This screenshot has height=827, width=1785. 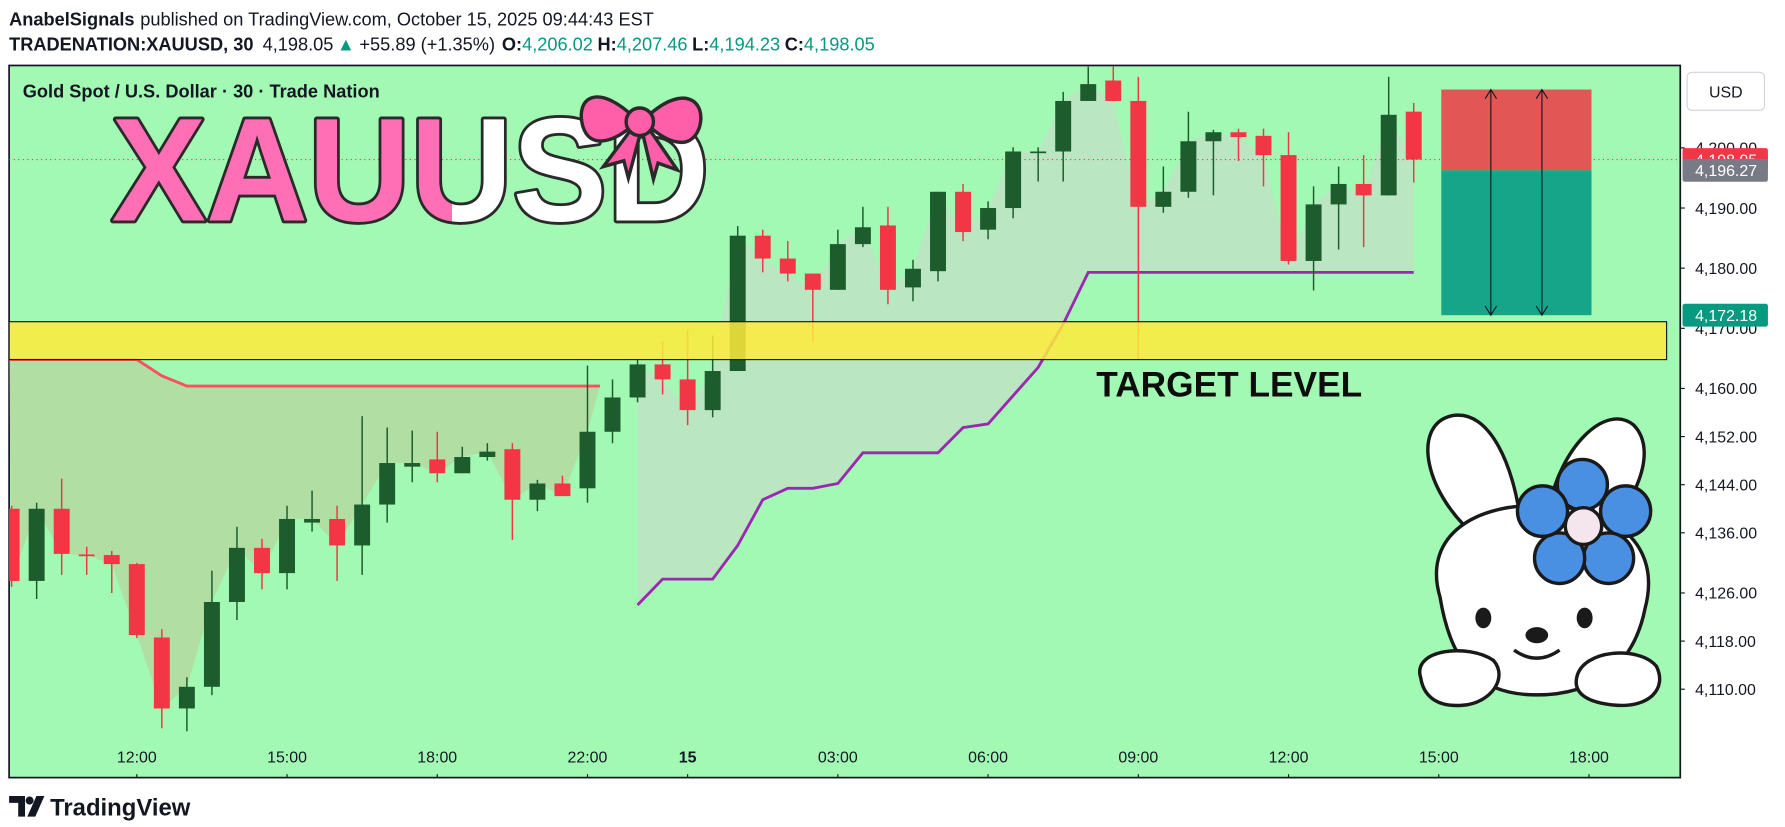 I want to click on currency-label: USD, so click(x=1726, y=93).